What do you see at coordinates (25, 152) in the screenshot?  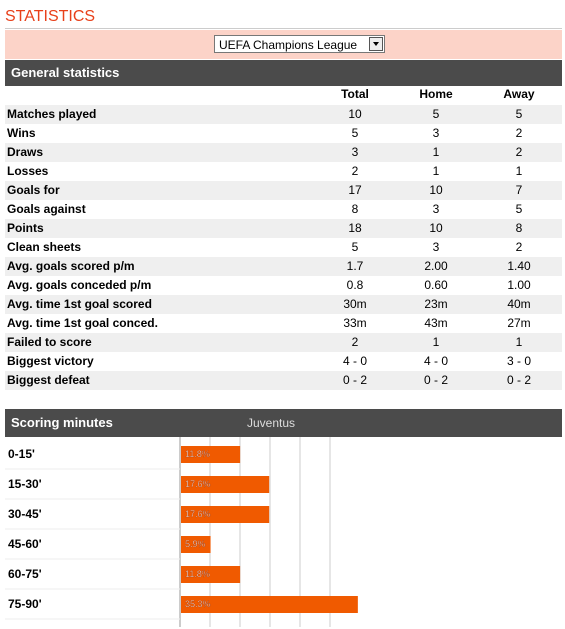 I see `row-label: Draws` at bounding box center [25, 152].